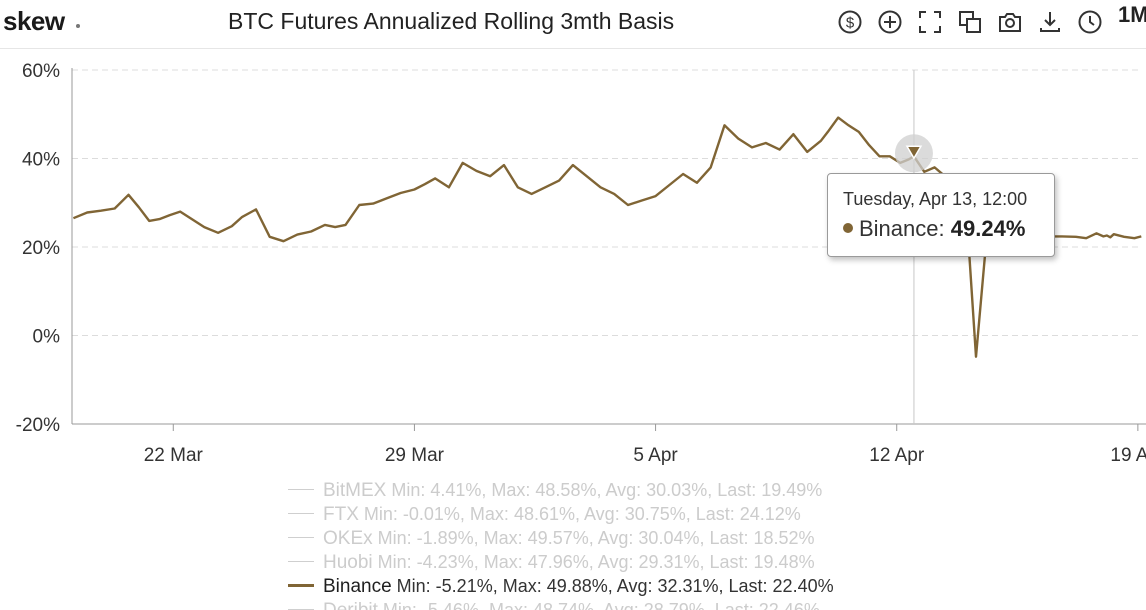 This screenshot has height=610, width=1146. Describe the element at coordinates (41, 160) in the screenshot. I see `y-tick-label: 40%` at that location.